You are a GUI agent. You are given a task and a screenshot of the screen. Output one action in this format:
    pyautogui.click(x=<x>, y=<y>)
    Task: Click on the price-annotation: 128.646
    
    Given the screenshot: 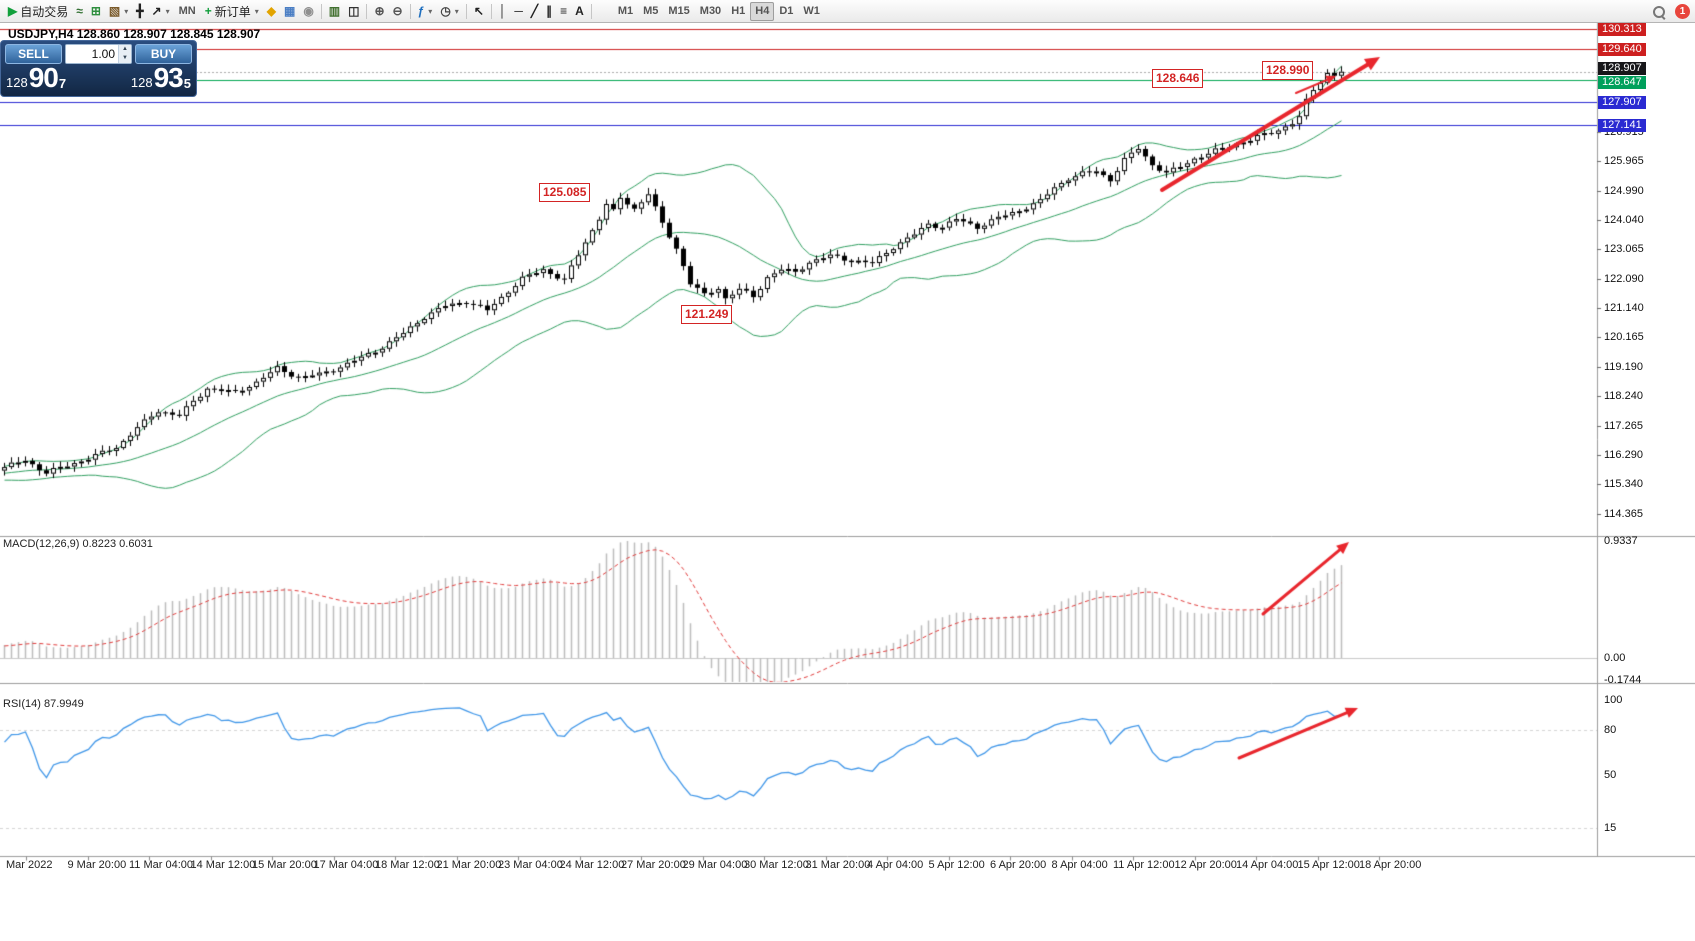 What is the action you would take?
    pyautogui.click(x=1178, y=78)
    